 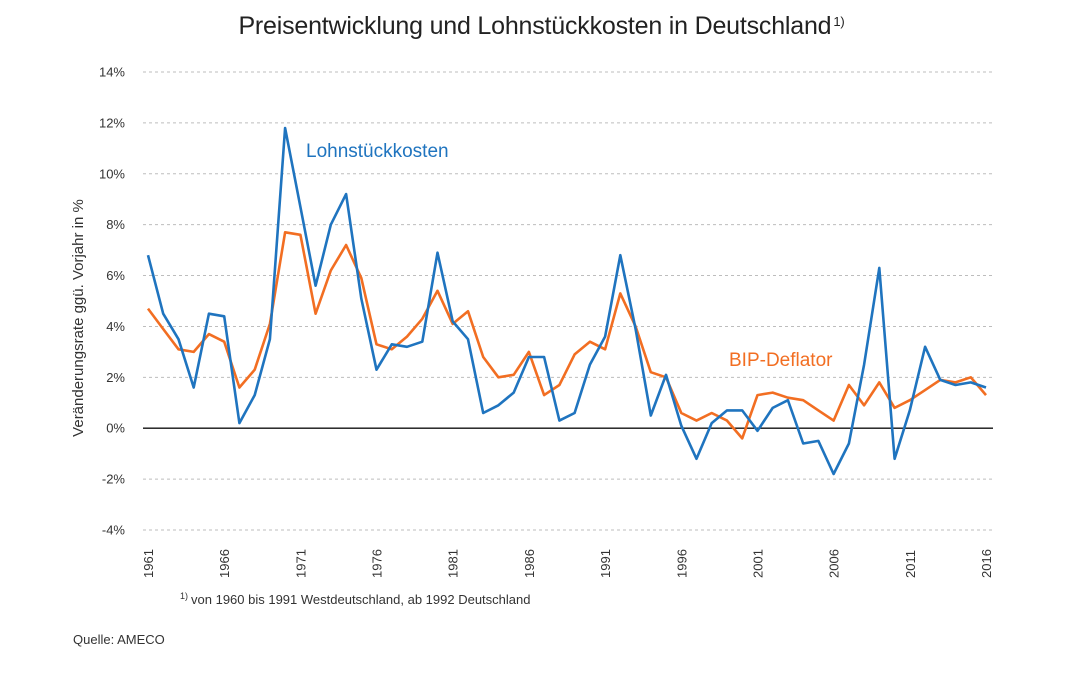 I want to click on x-tick-label: 1976, so click(x=377, y=563).